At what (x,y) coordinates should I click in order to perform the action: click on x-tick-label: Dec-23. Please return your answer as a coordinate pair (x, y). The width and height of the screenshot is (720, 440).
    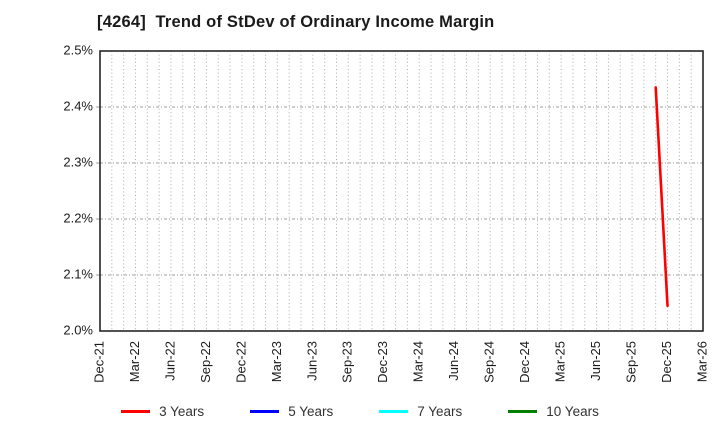
    Looking at the image, I should click on (382, 362).